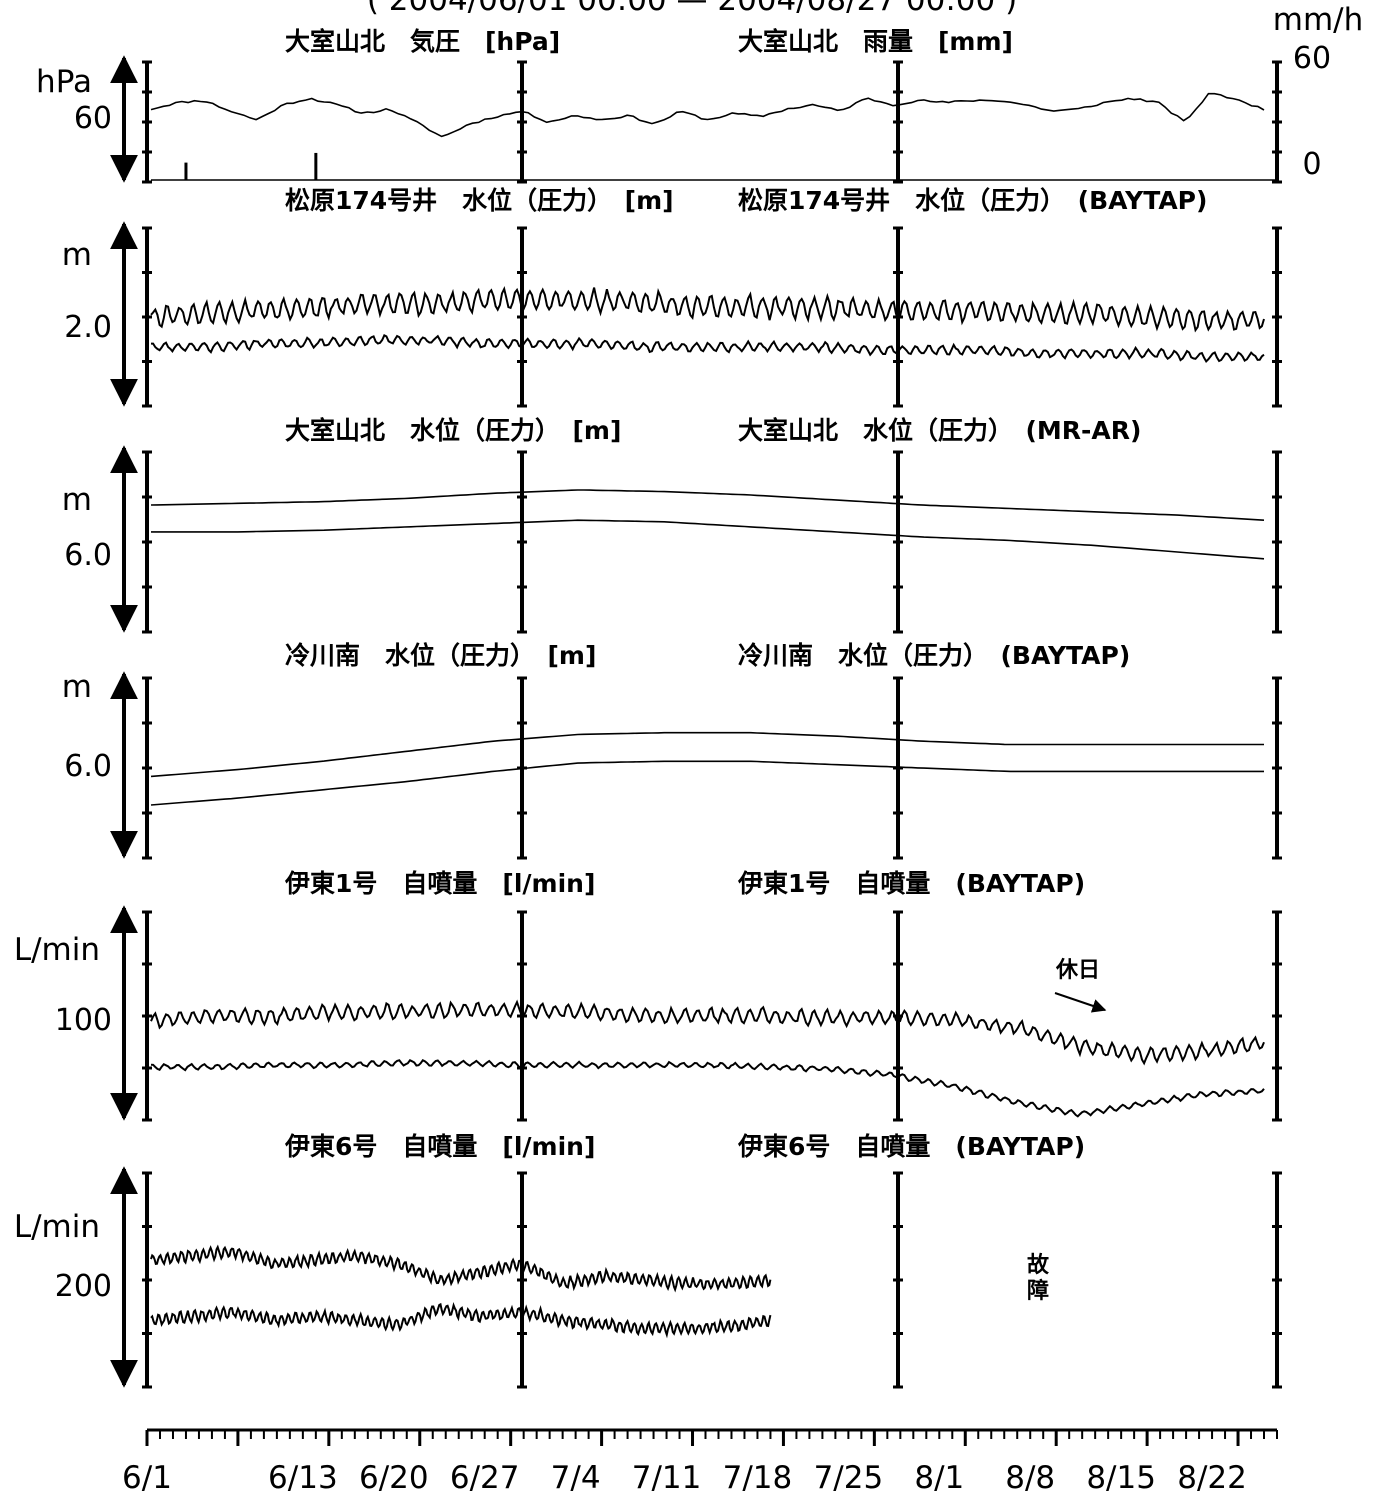 The width and height of the screenshot is (1385, 1498). What do you see at coordinates (485, 1478) in the screenshot?
I see `x-tick-label: 6/27` at bounding box center [485, 1478].